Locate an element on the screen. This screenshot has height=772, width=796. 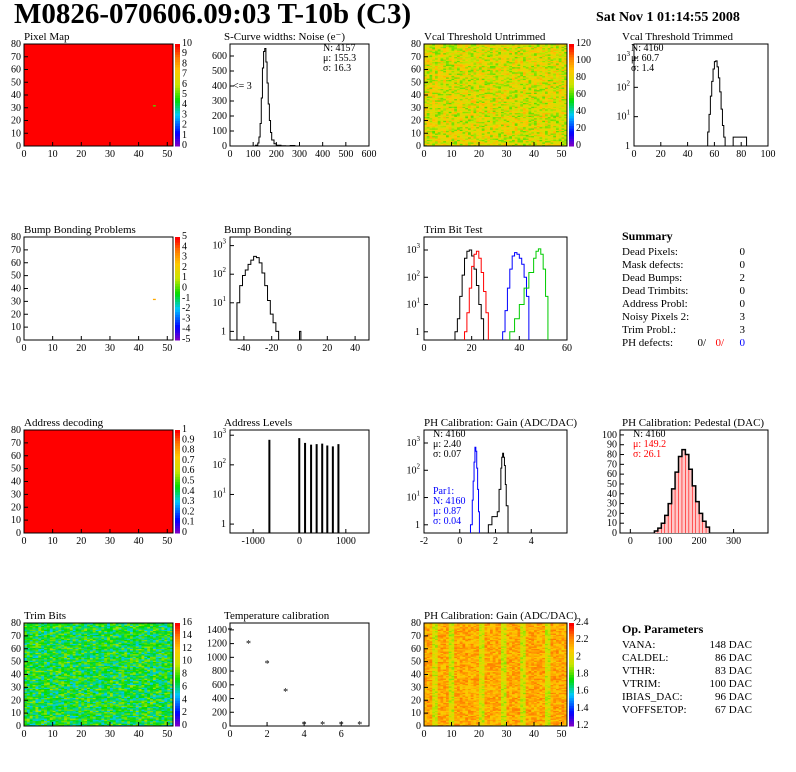
y-tick-label: 102 is located at coordinates (220, 464).